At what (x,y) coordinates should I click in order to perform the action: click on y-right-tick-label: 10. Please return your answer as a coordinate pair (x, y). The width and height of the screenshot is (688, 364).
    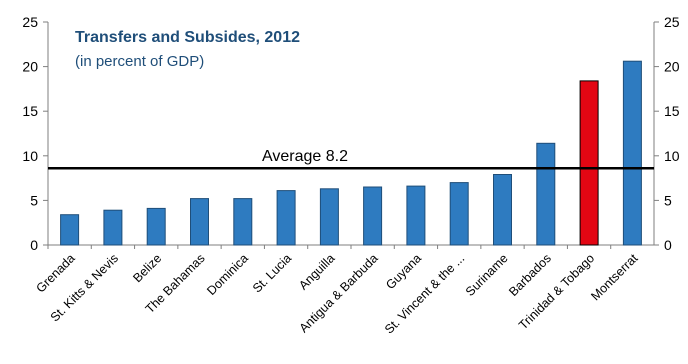
    Looking at the image, I should click on (672, 156).